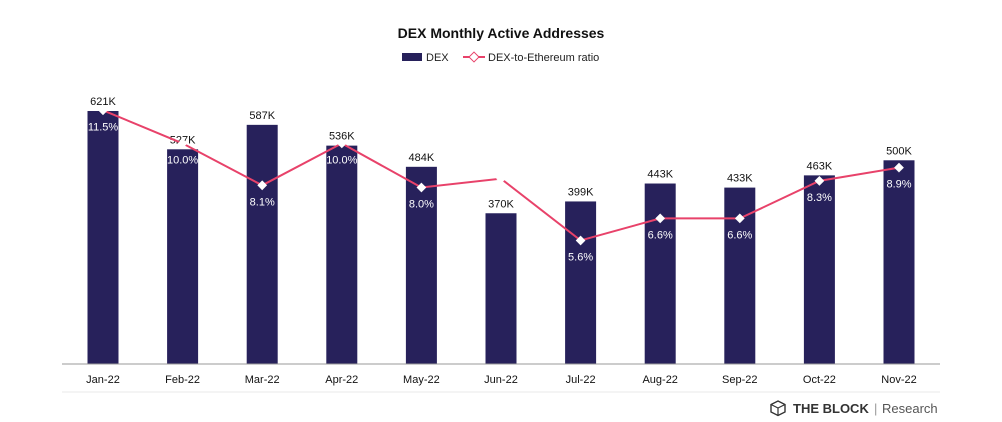 This screenshot has height=422, width=1002. What do you see at coordinates (543, 58) in the screenshot?
I see `legend-ratio-label: DEX-to-Ethereum ratio` at bounding box center [543, 58].